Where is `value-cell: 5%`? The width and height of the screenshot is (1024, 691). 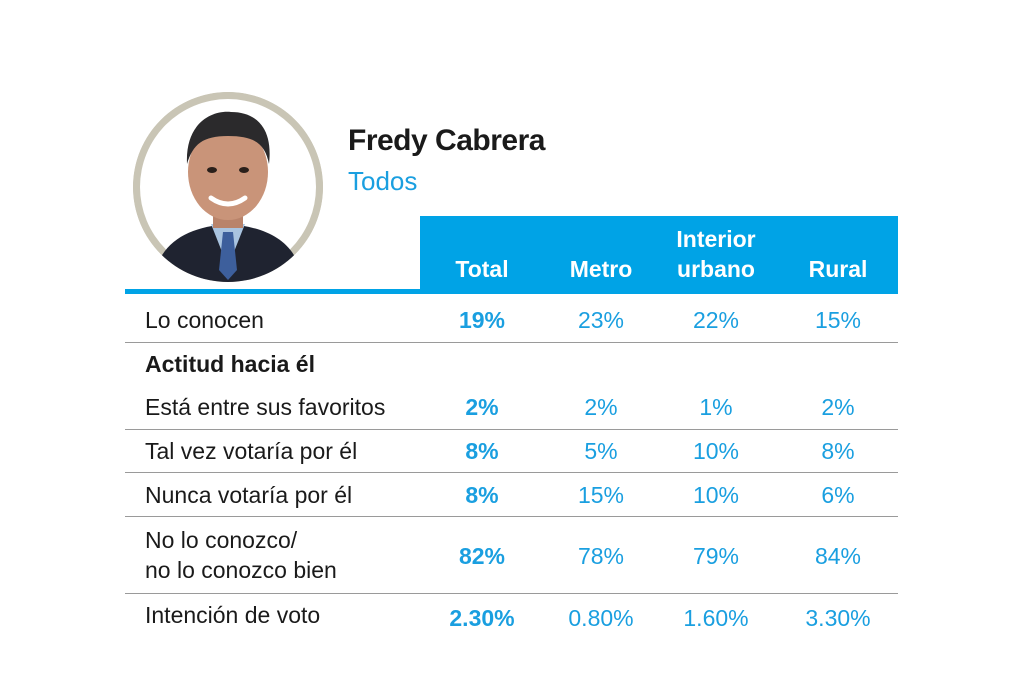
value-cell: 5% is located at coordinates (601, 451).